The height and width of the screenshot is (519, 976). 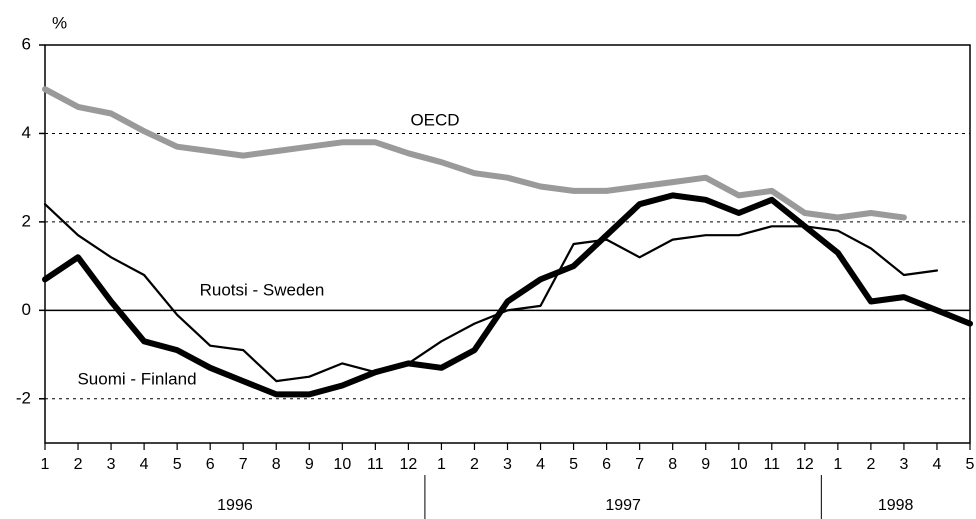 I want to click on series-label: Ruotsi - Sweden, so click(x=262, y=289).